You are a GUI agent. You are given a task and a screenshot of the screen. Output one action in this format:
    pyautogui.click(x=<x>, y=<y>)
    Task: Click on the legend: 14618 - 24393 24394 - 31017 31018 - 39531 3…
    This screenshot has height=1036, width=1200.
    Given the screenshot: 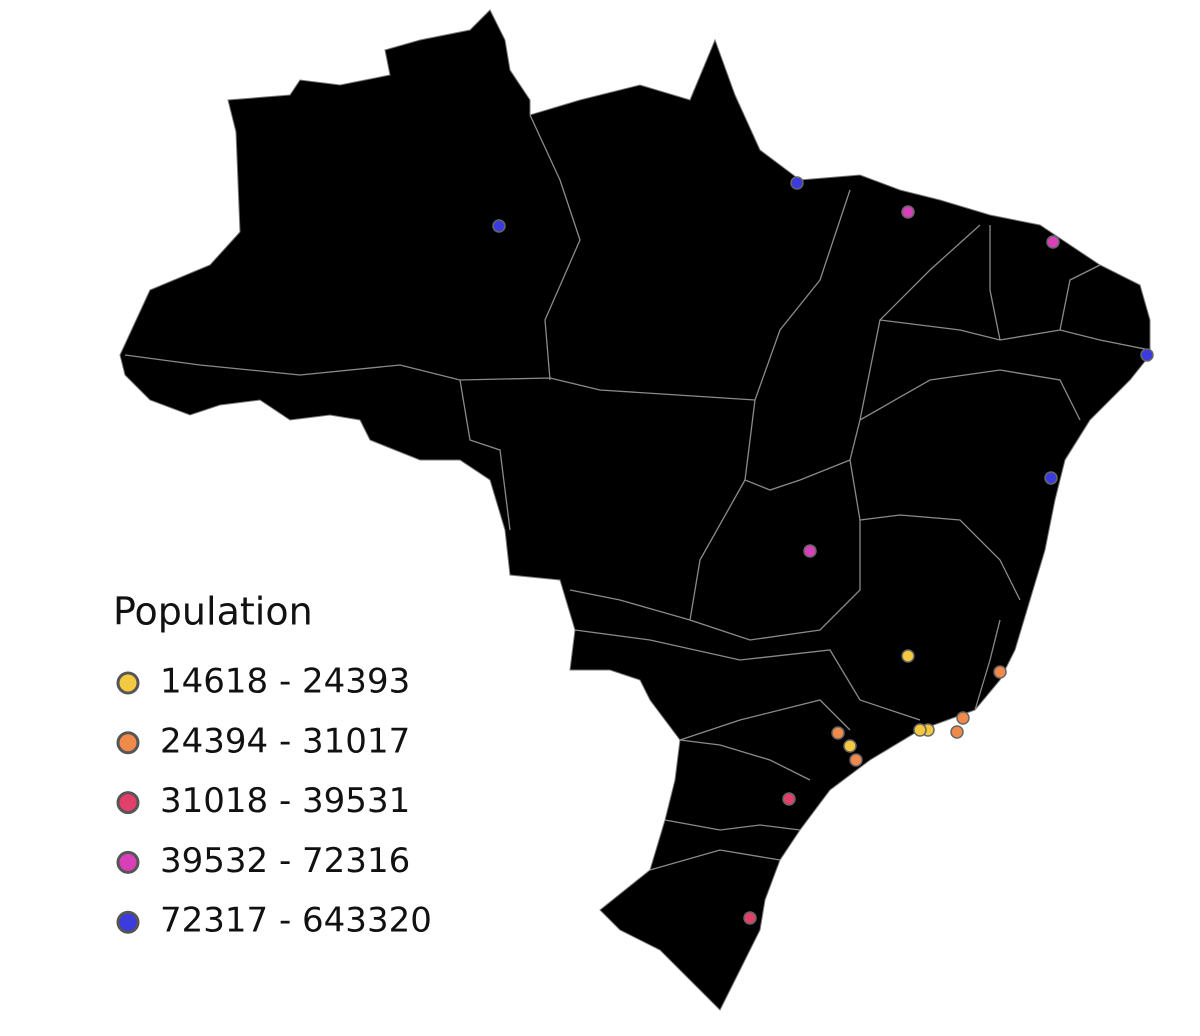 What is the action you would take?
    pyautogui.click(x=274, y=801)
    